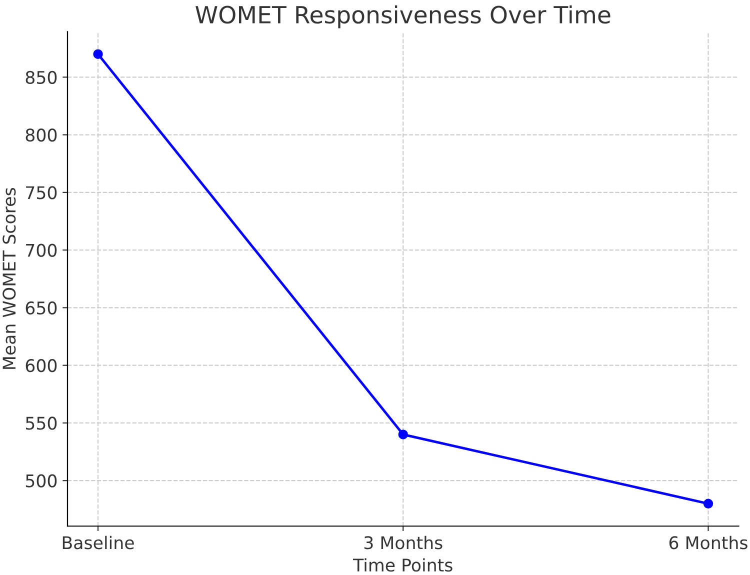 This screenshot has width=750, height=575. I want to click on y-axis-title: Mean WOMET Scores, so click(9, 278).